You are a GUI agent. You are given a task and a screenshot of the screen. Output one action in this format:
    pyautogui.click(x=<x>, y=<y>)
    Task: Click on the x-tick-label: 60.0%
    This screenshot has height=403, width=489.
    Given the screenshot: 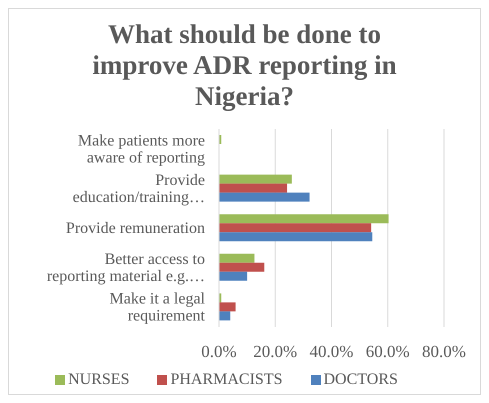 What is the action you would take?
    pyautogui.click(x=388, y=352)
    